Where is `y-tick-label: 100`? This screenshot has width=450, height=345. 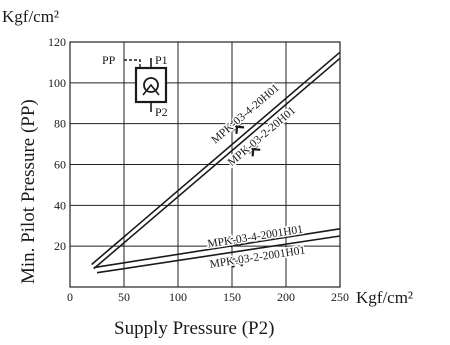
y-tick-label: 100 is located at coordinates (57, 83).